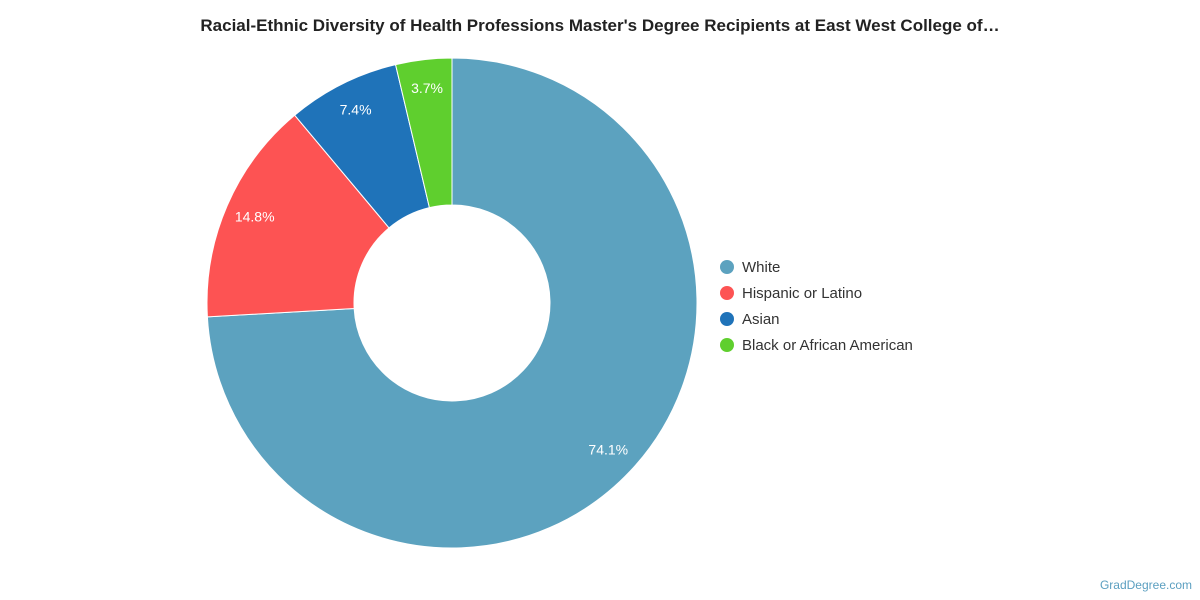 This screenshot has height=600, width=1200. What do you see at coordinates (761, 319) in the screenshot?
I see `legend-label: Asian` at bounding box center [761, 319].